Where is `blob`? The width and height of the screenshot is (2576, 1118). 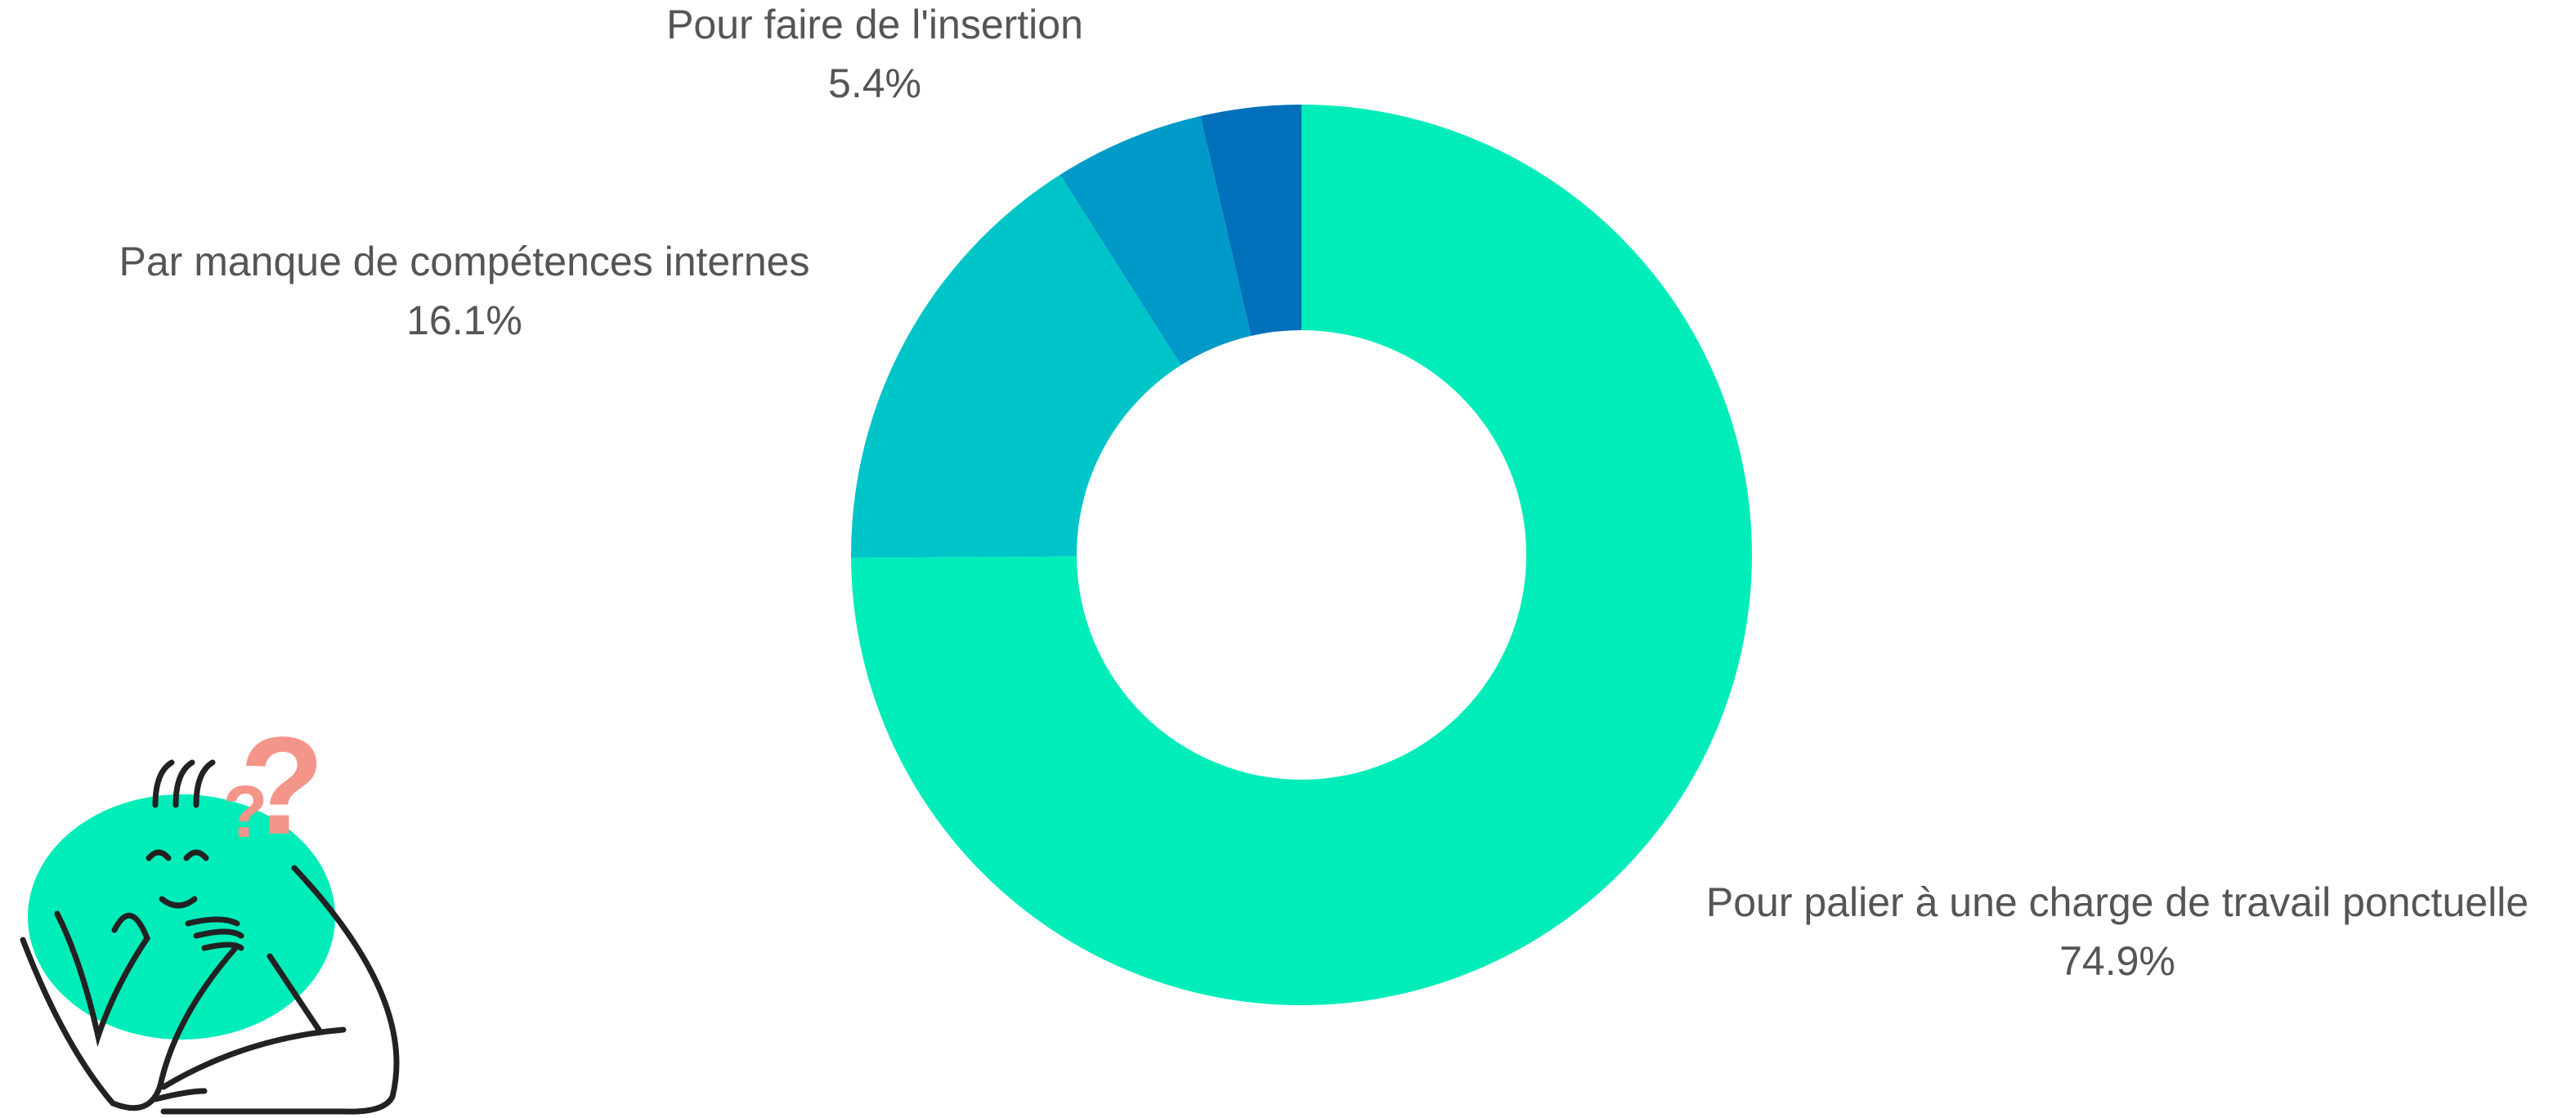 blob is located at coordinates (181, 917).